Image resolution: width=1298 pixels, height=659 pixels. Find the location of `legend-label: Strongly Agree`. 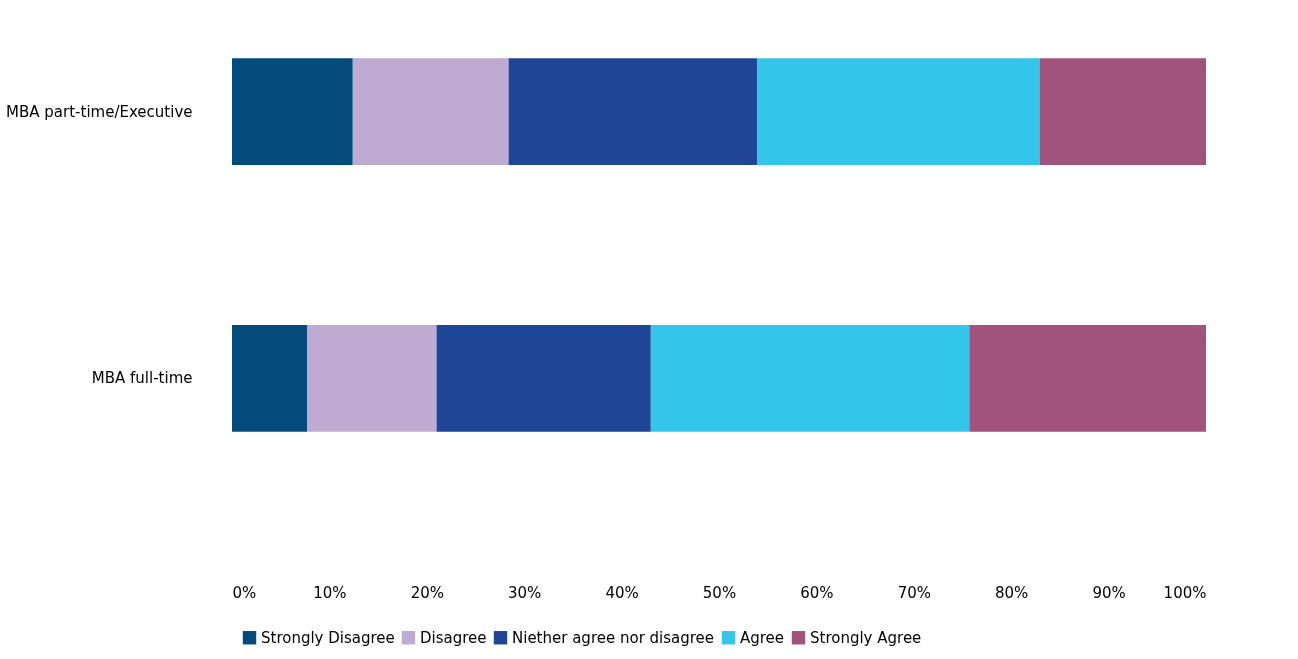

legend-label: Strongly Agree is located at coordinates (866, 637).